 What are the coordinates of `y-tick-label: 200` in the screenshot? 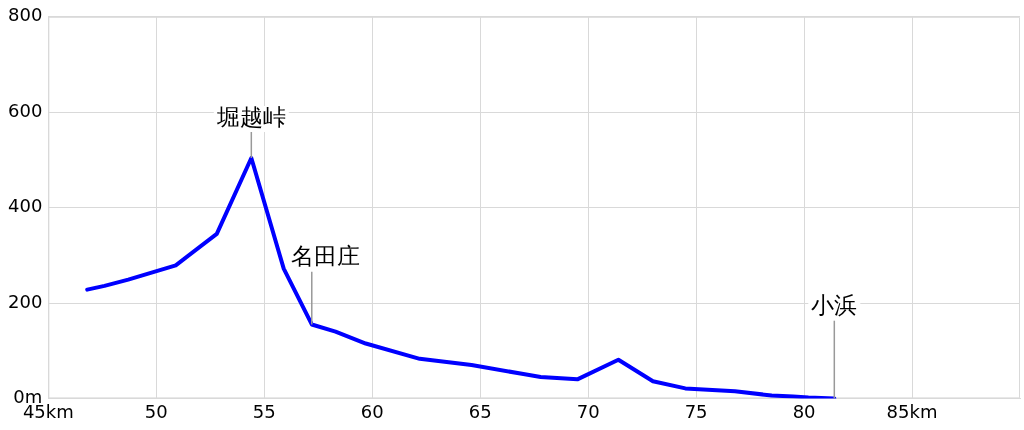 It's located at (25, 301).